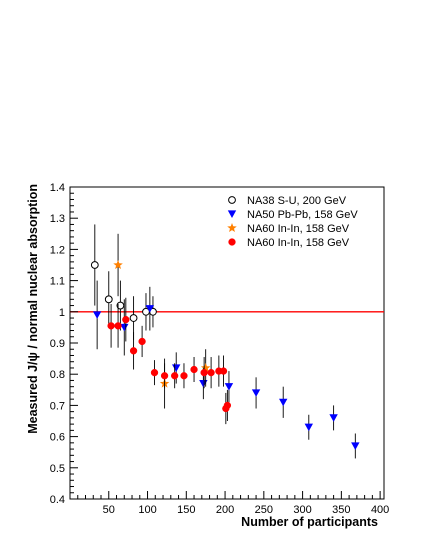 The width and height of the screenshot is (425, 550). What do you see at coordinates (57, 375) in the screenshot?
I see `y-tick-label: 0.8` at bounding box center [57, 375].